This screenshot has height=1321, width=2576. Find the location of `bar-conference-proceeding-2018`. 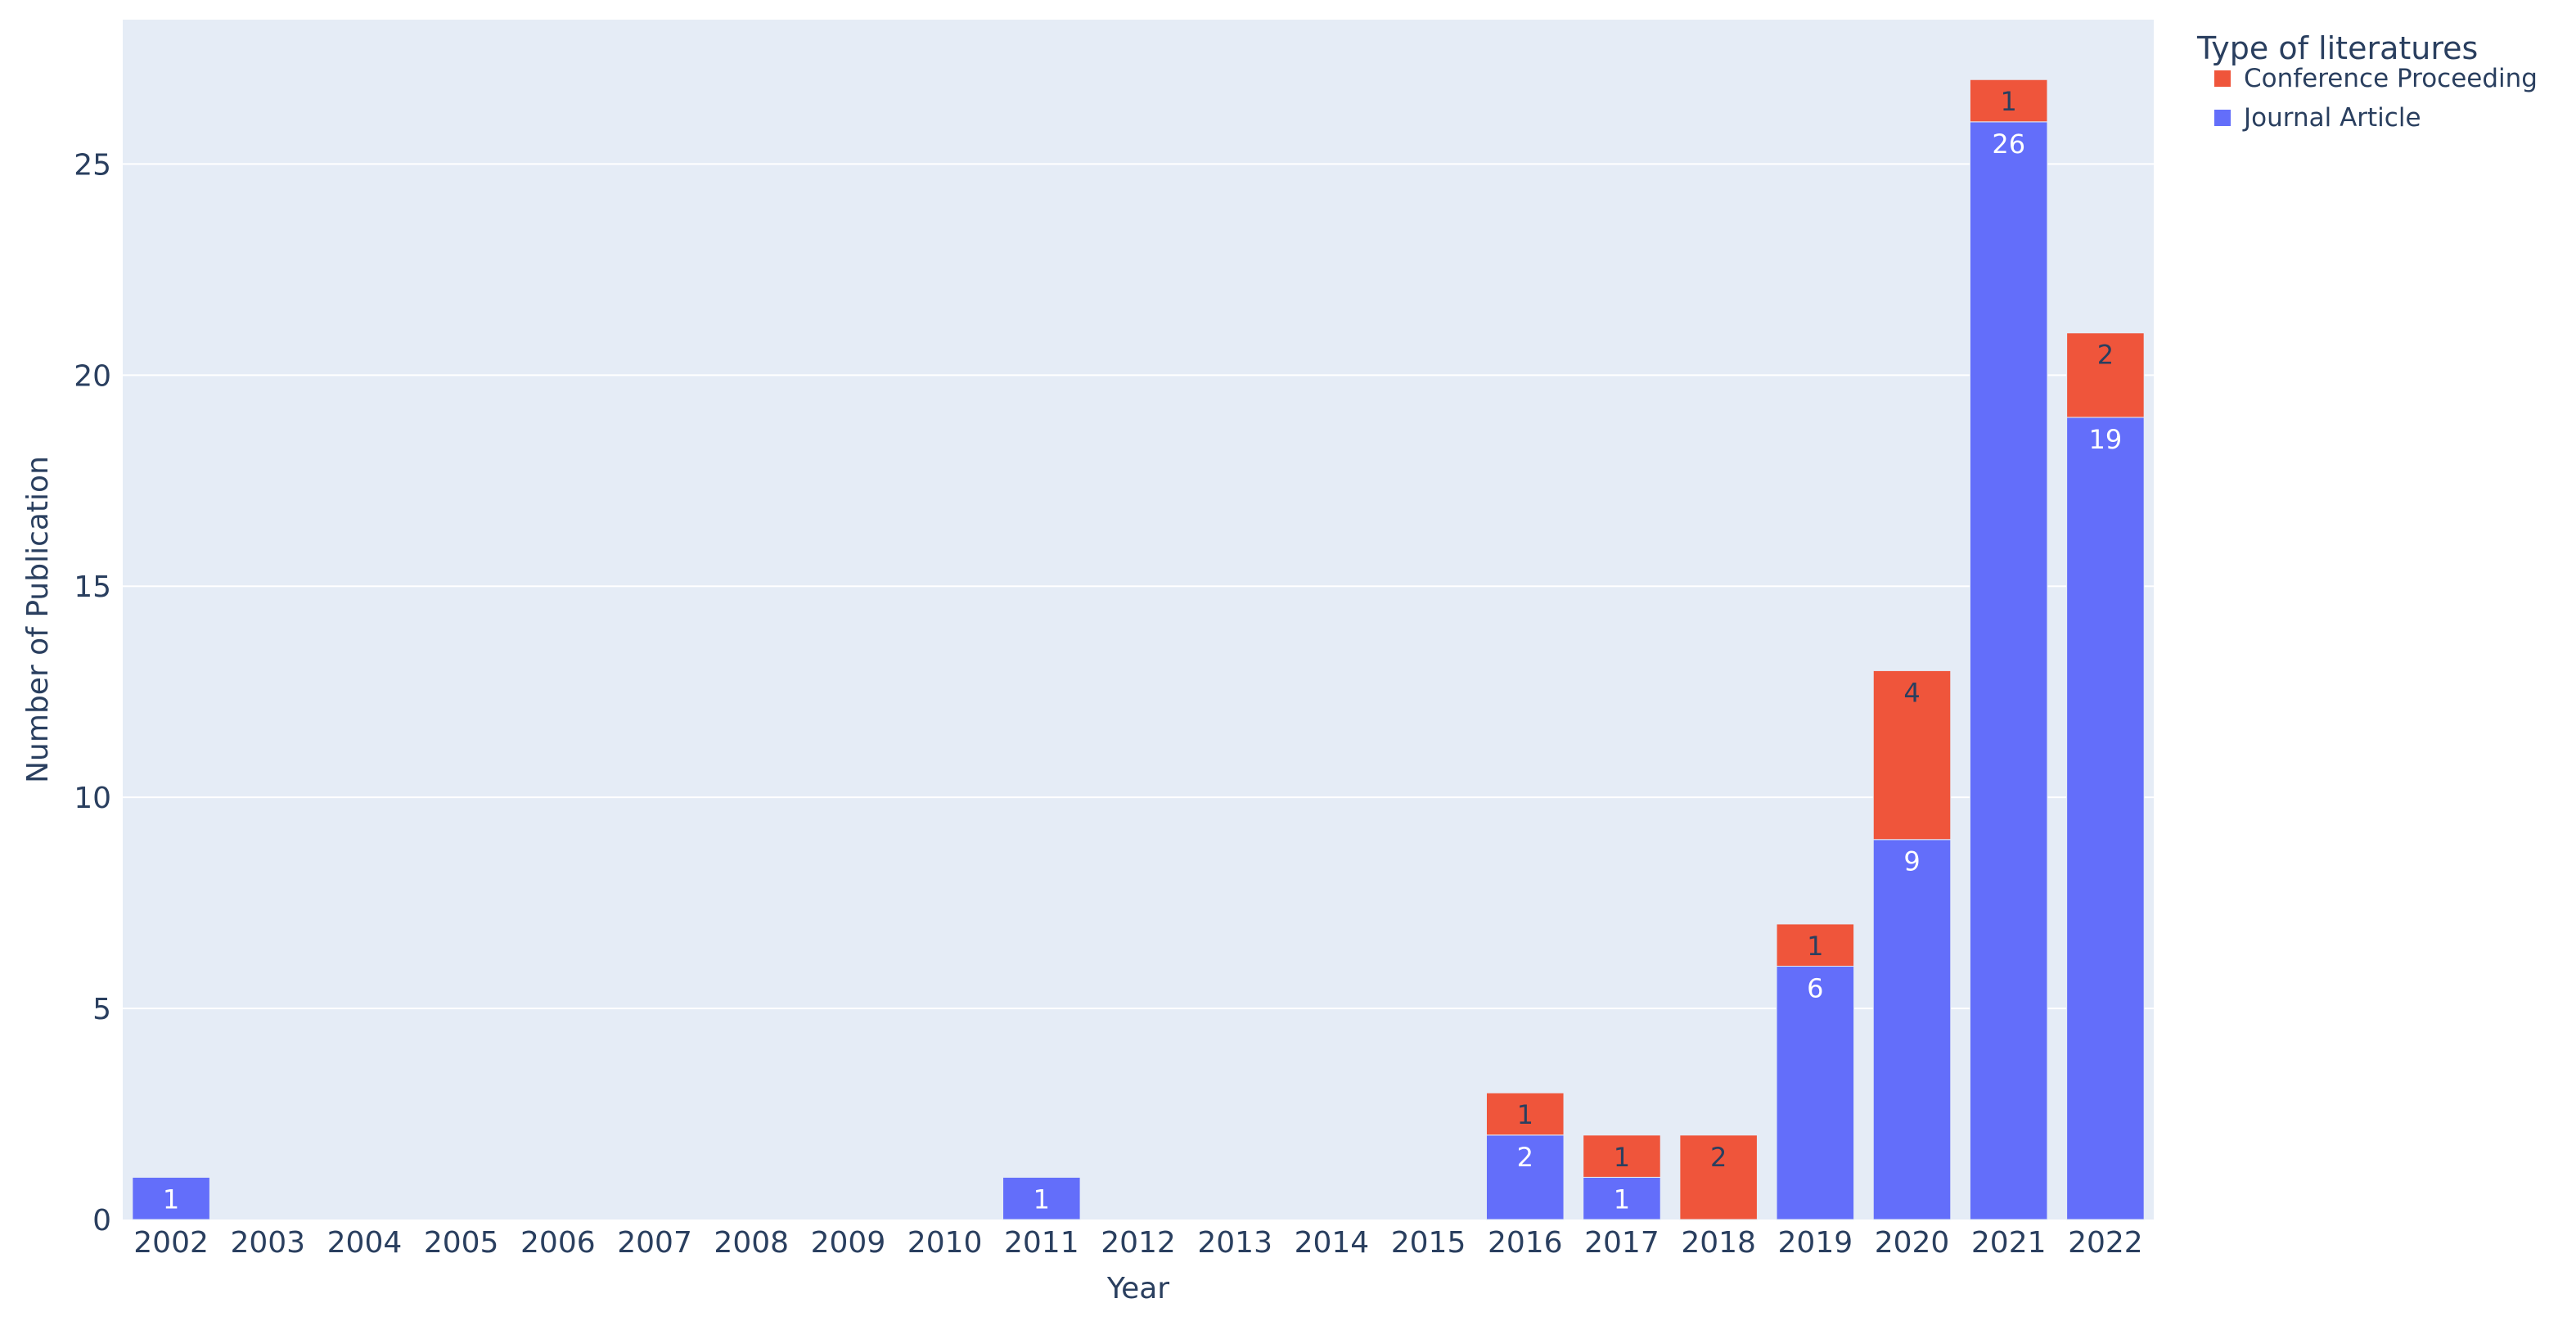

bar-conference-proceeding-2018 is located at coordinates (1719, 1177).